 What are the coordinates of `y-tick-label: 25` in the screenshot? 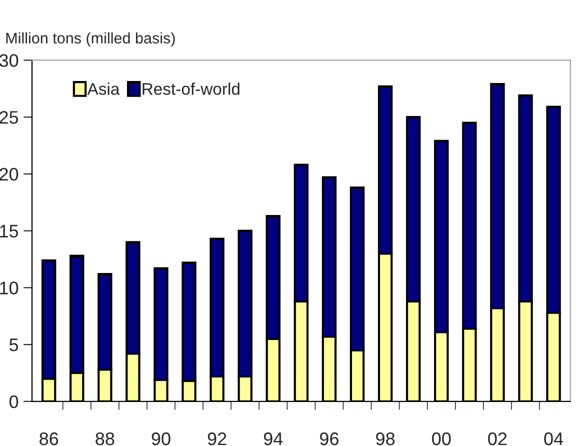 It's located at (9, 117).